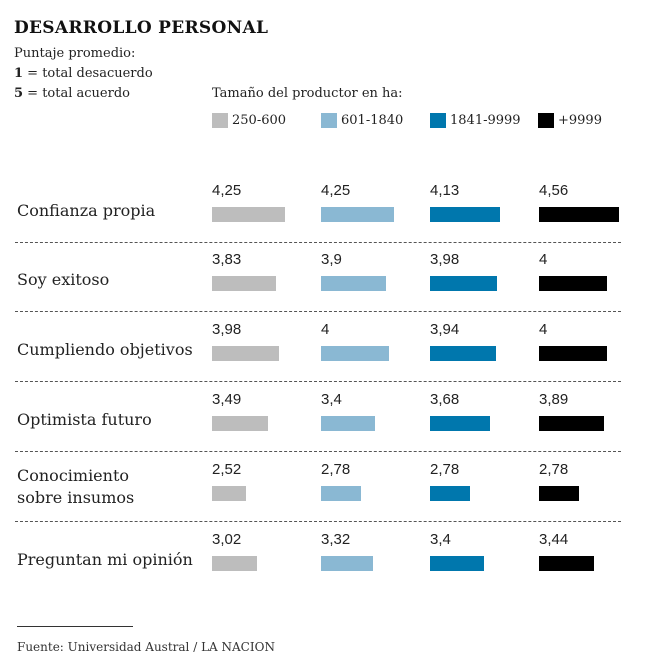 This screenshot has height=670, width=645. What do you see at coordinates (445, 329) in the screenshot?
I see `data-label: 3,94` at bounding box center [445, 329].